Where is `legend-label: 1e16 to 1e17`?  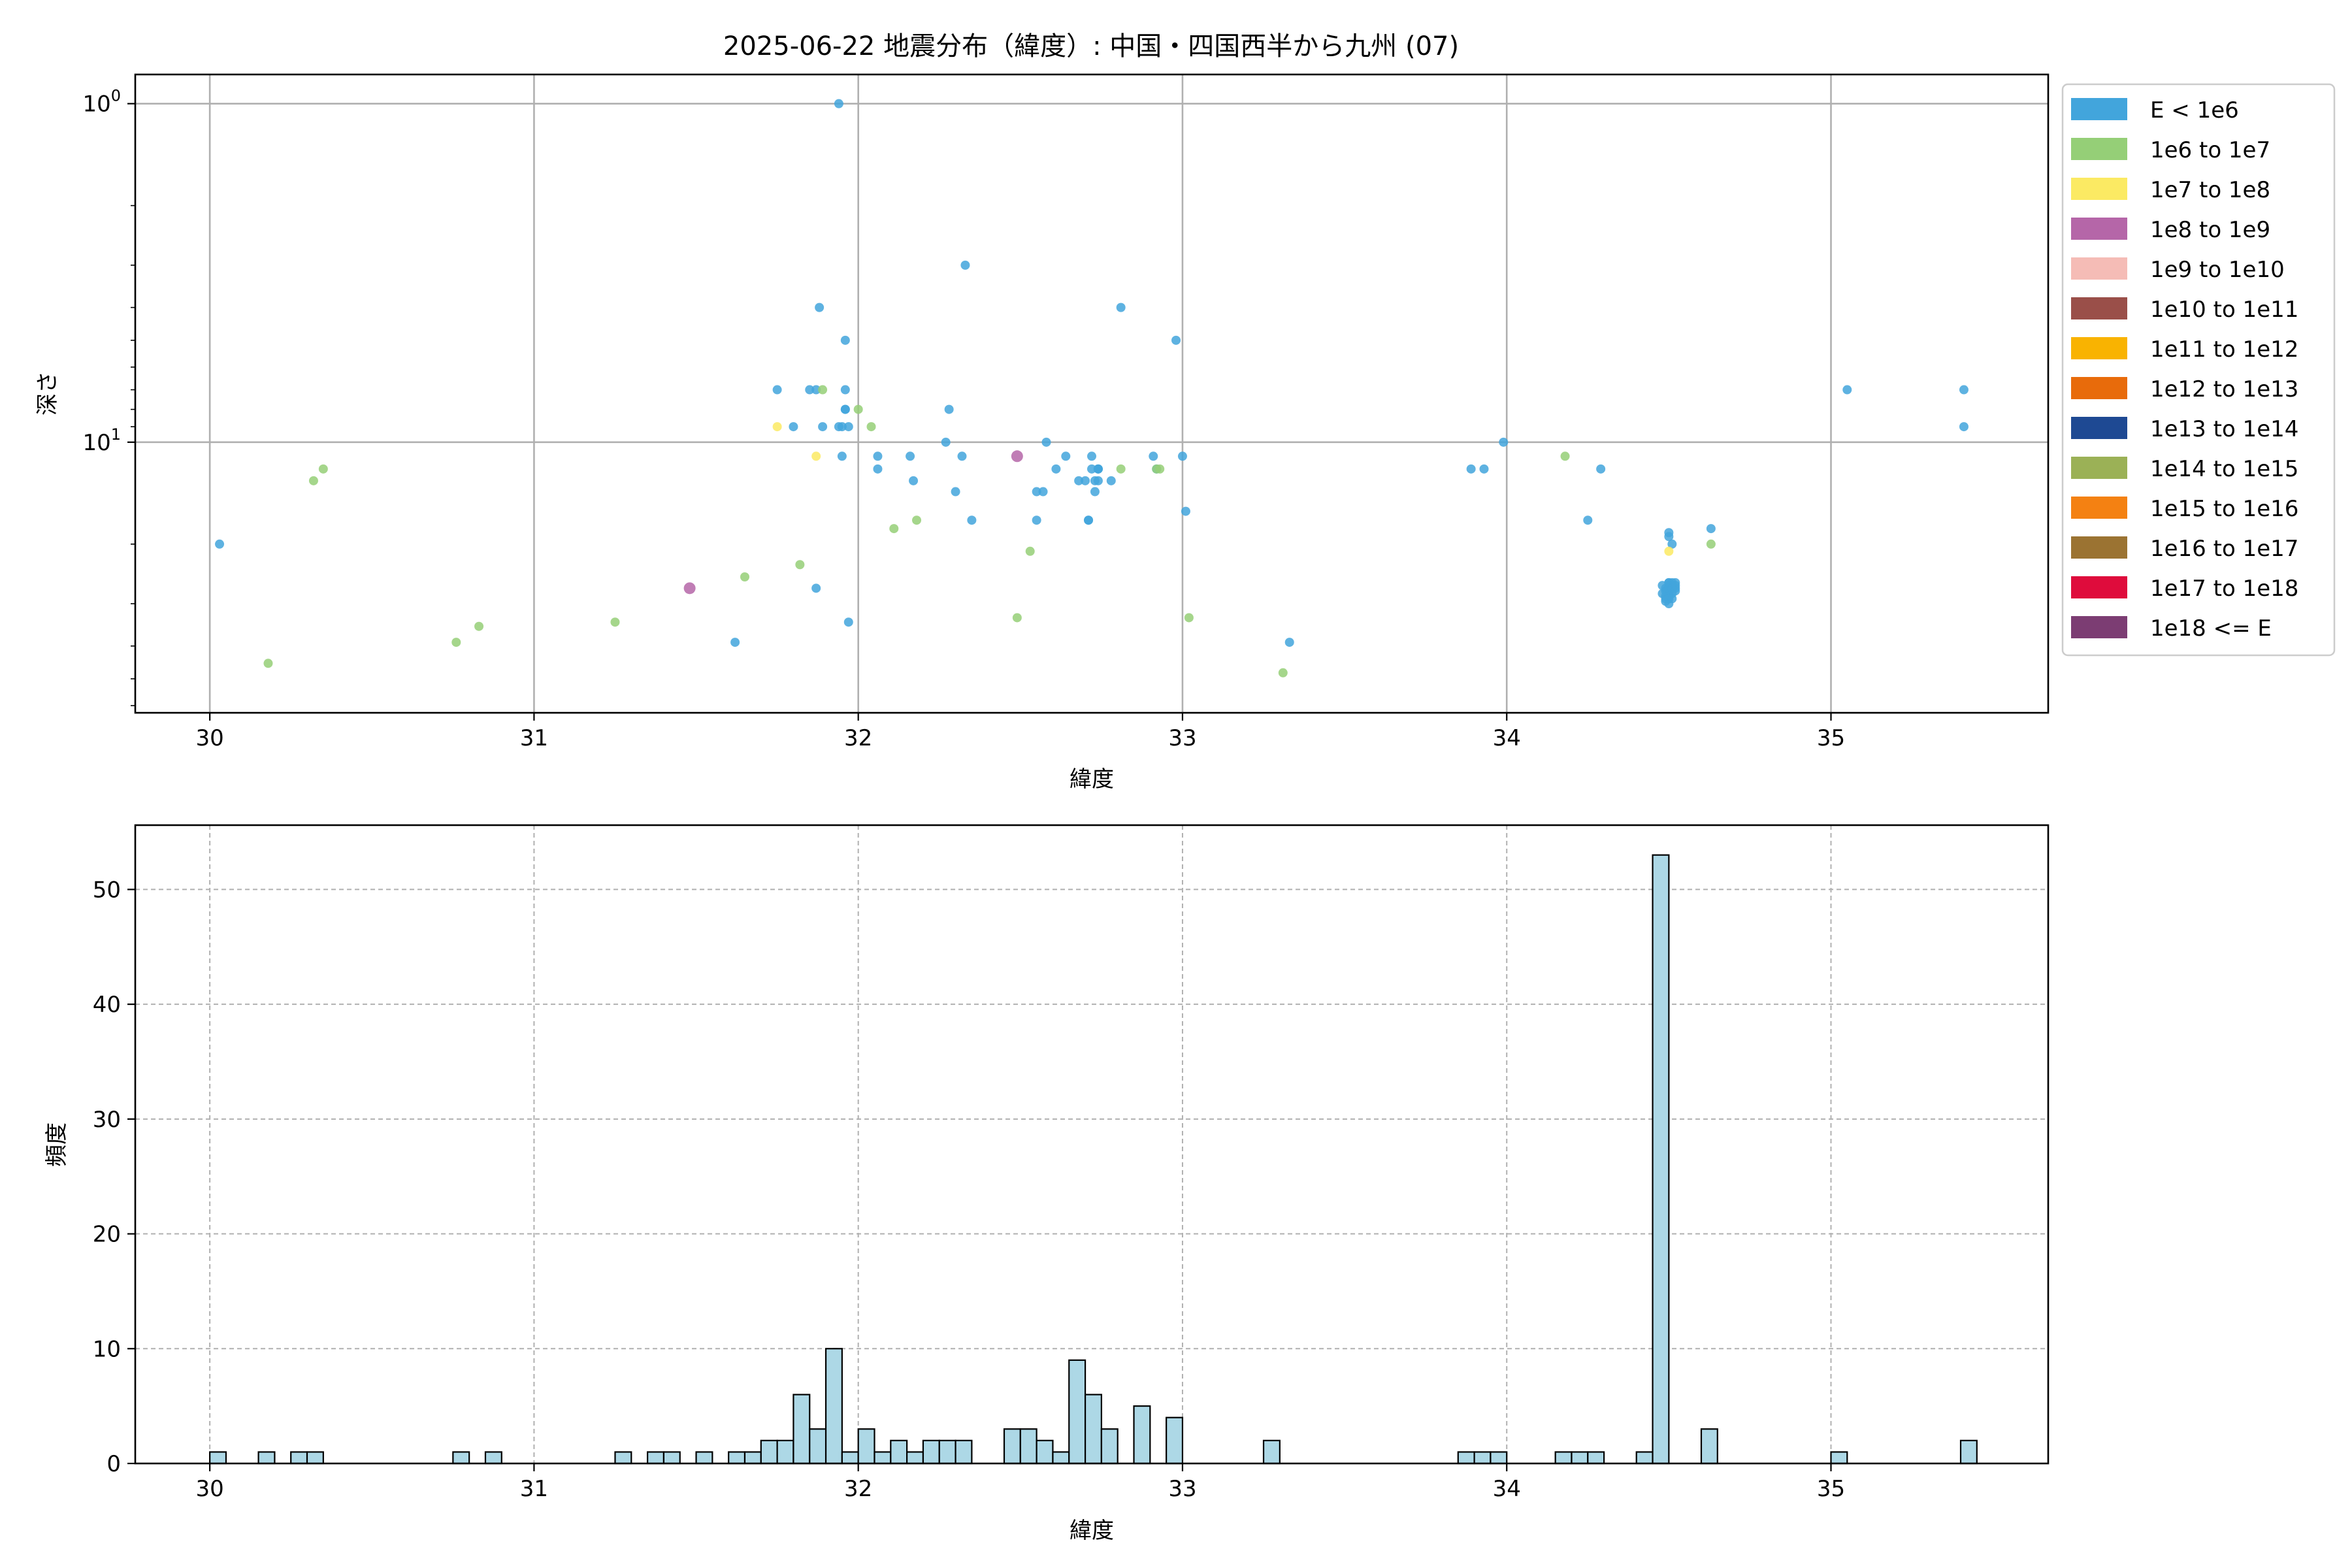 legend-label: 1e16 to 1e17 is located at coordinates (2224, 549).